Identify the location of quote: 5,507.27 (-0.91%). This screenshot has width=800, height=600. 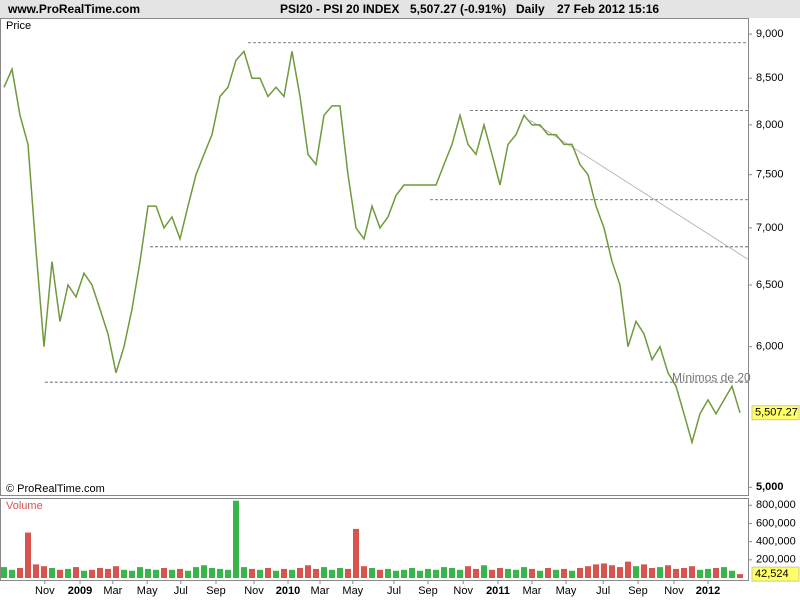
(458, 9).